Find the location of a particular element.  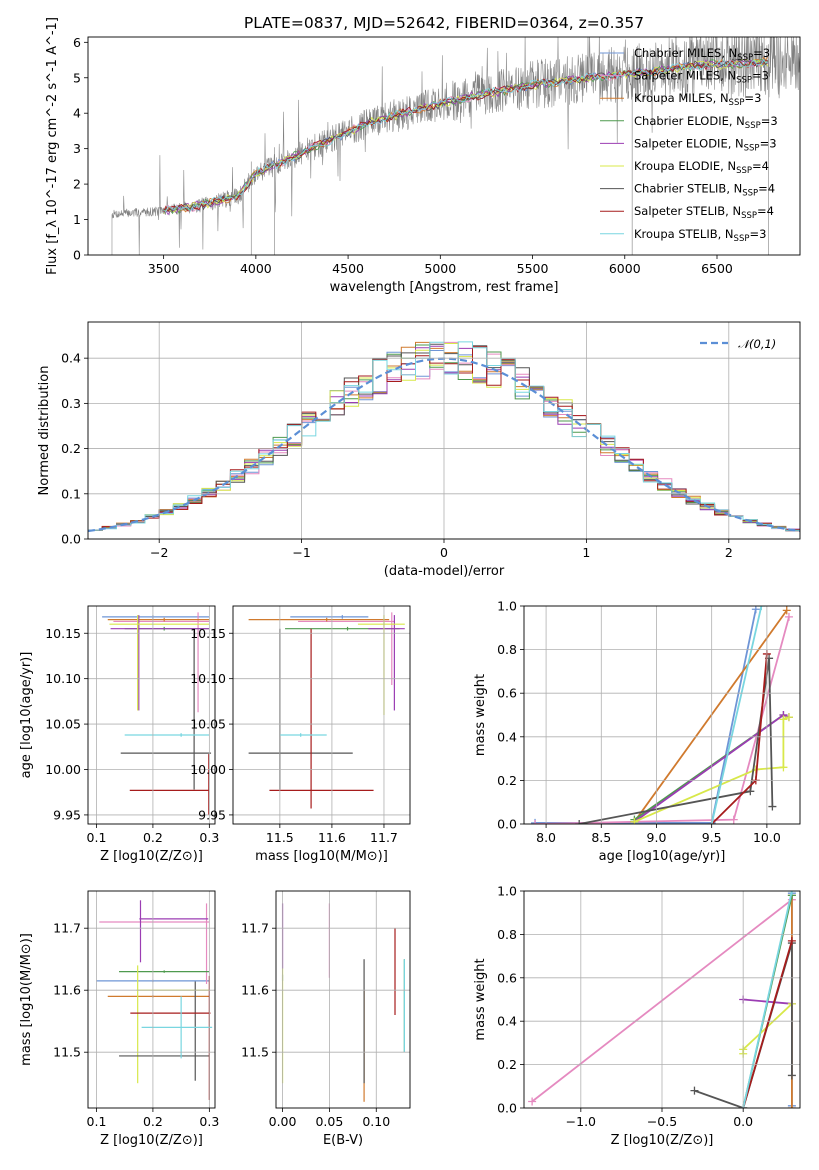

y-tick-label: 0.8 is located at coordinates (507, 649).